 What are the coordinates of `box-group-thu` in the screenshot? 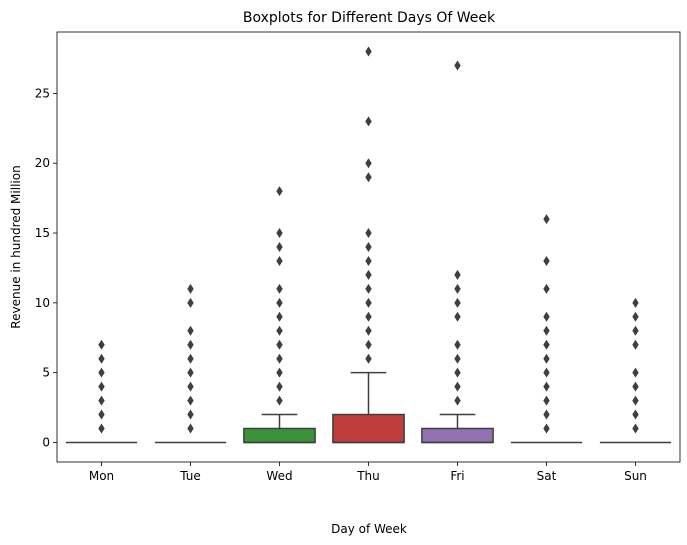 It's located at (368, 245).